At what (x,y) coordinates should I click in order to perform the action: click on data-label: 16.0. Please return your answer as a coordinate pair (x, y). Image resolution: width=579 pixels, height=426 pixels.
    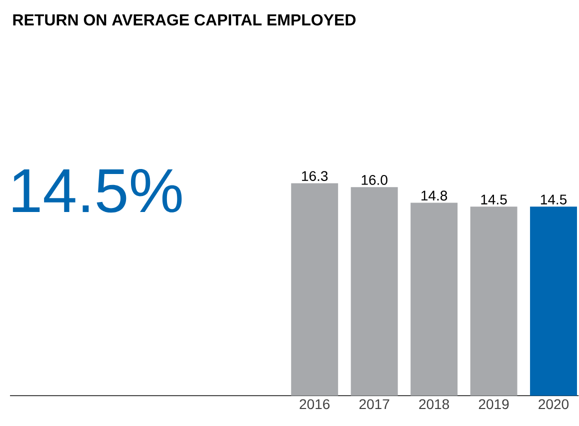
    Looking at the image, I should click on (375, 180).